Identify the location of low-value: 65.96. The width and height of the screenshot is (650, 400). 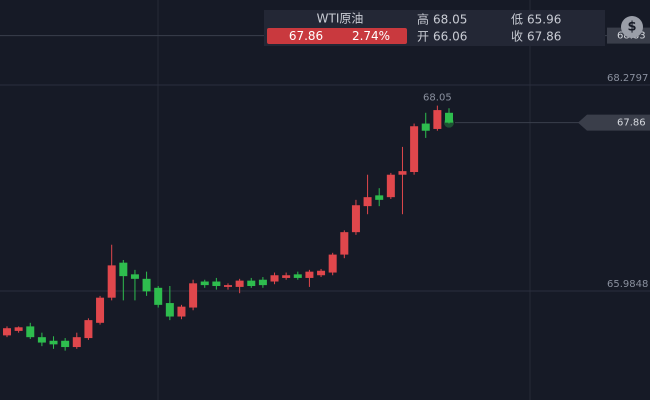
(544, 20).